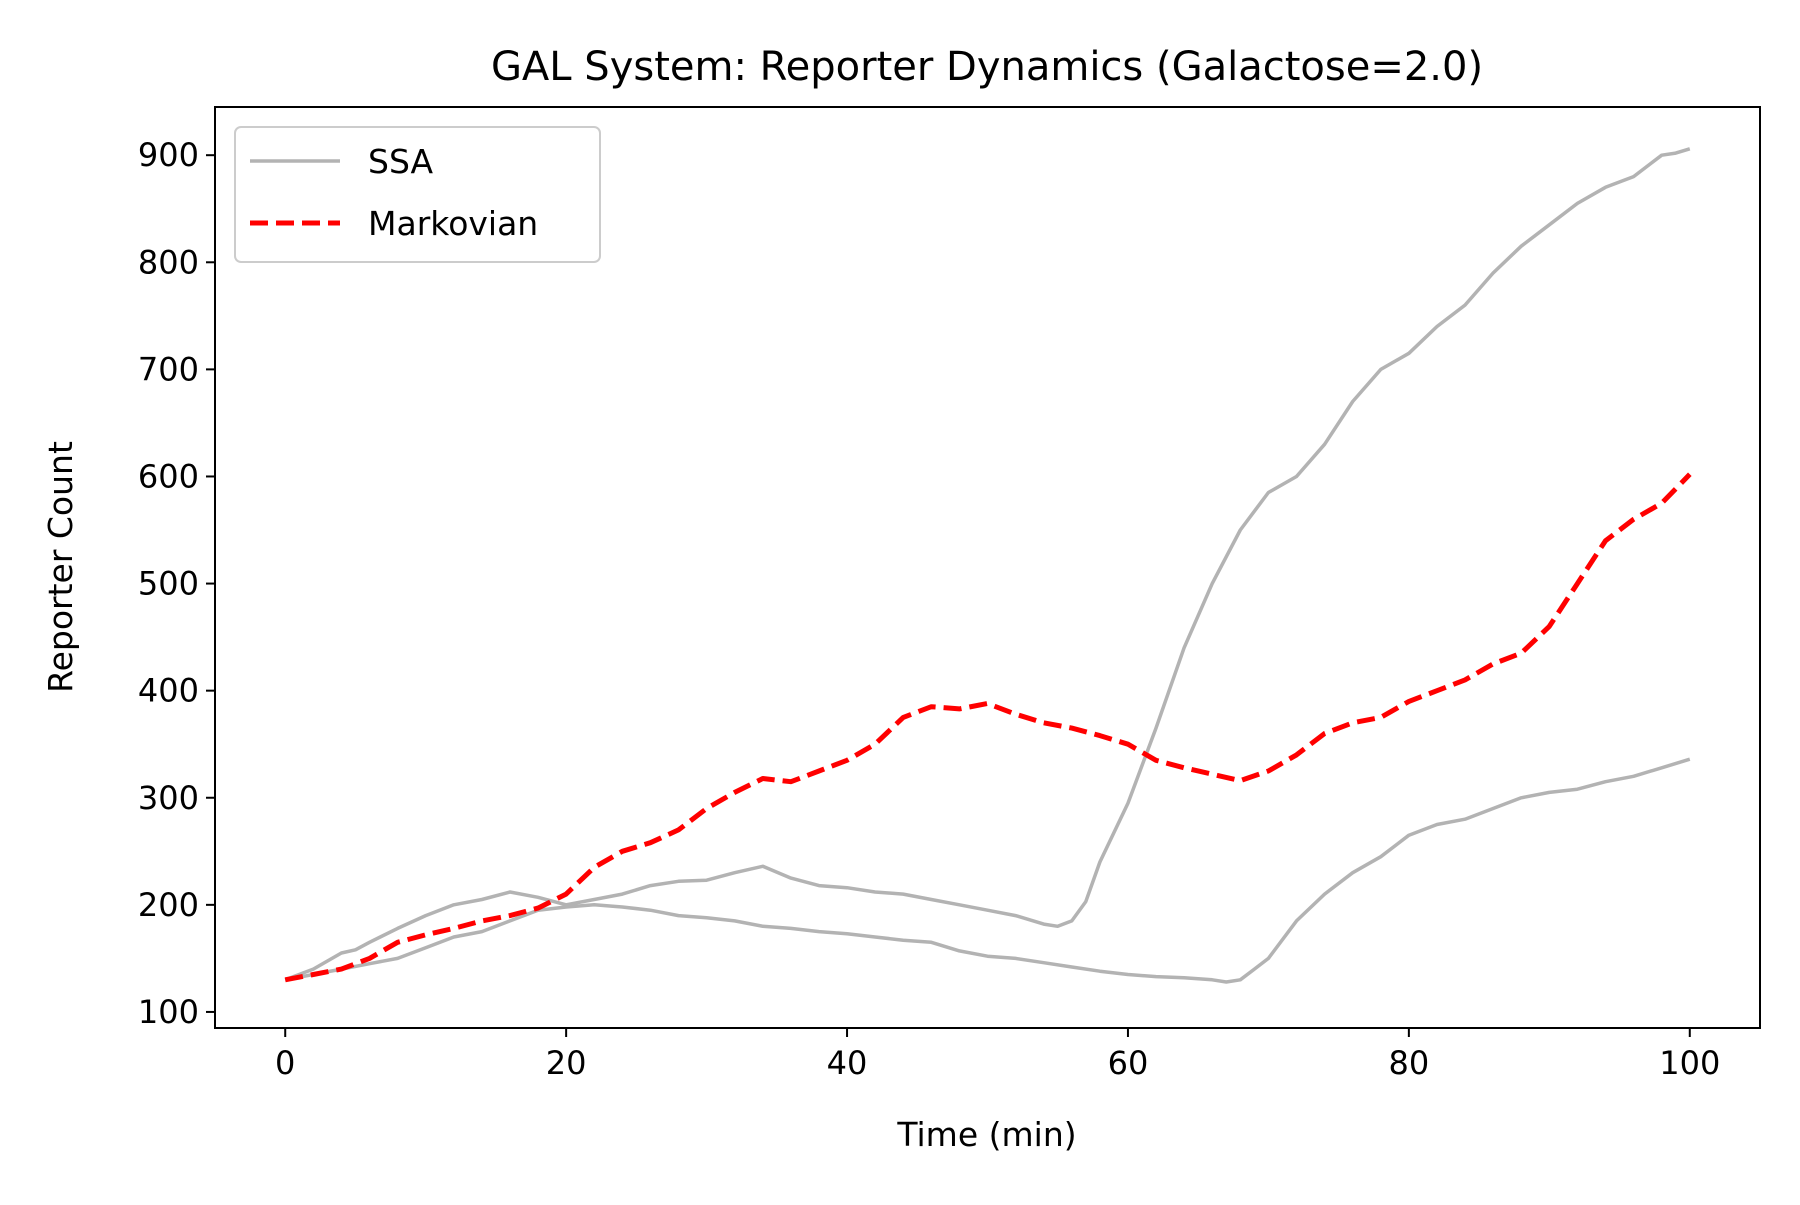 The width and height of the screenshot is (1800, 1205). Describe the element at coordinates (986, 1134) in the screenshot. I see `x-axis-label: Time (min)` at that location.